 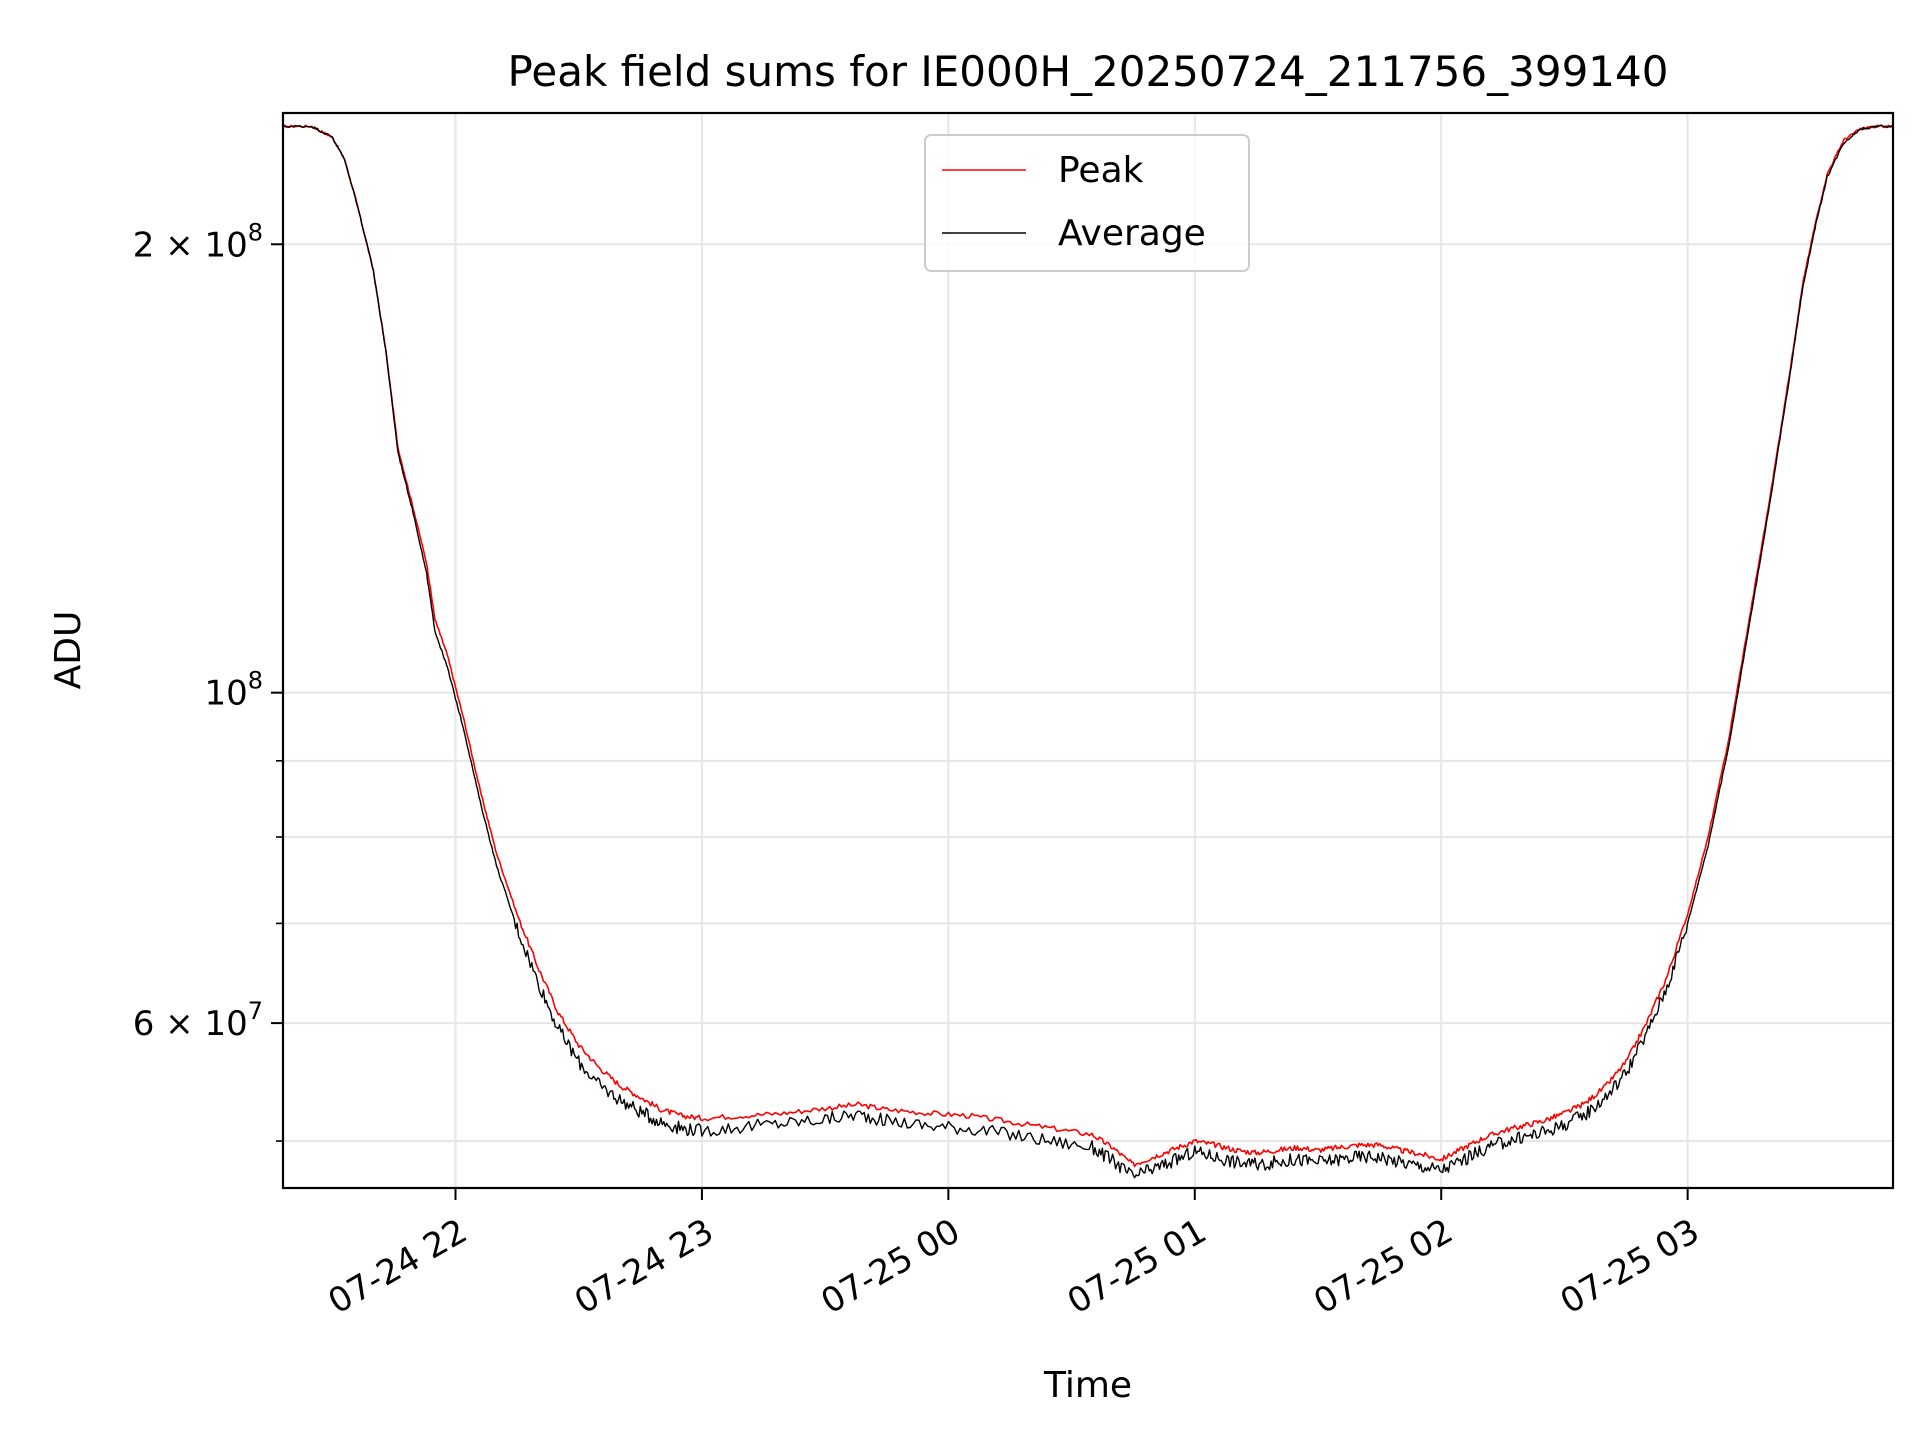 I want to click on y-tick-mantissa: 6 × 10, so click(x=190, y=1024).